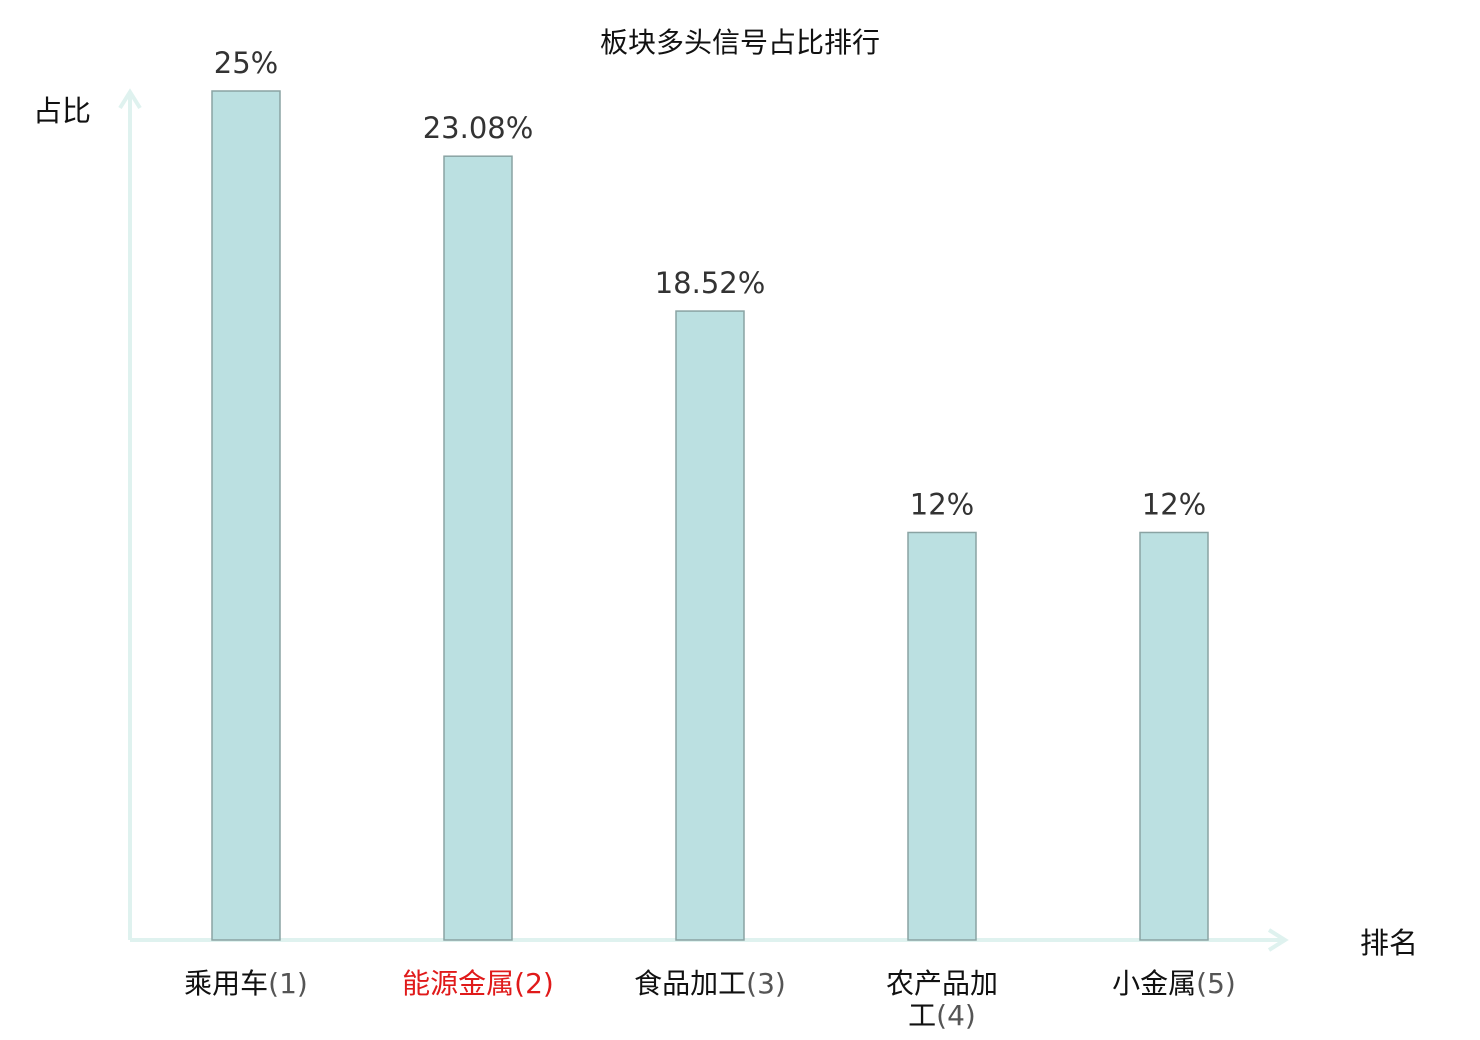  Describe the element at coordinates (1174, 983) in the screenshot. I see `category-label-5: 小金属(5)` at that location.